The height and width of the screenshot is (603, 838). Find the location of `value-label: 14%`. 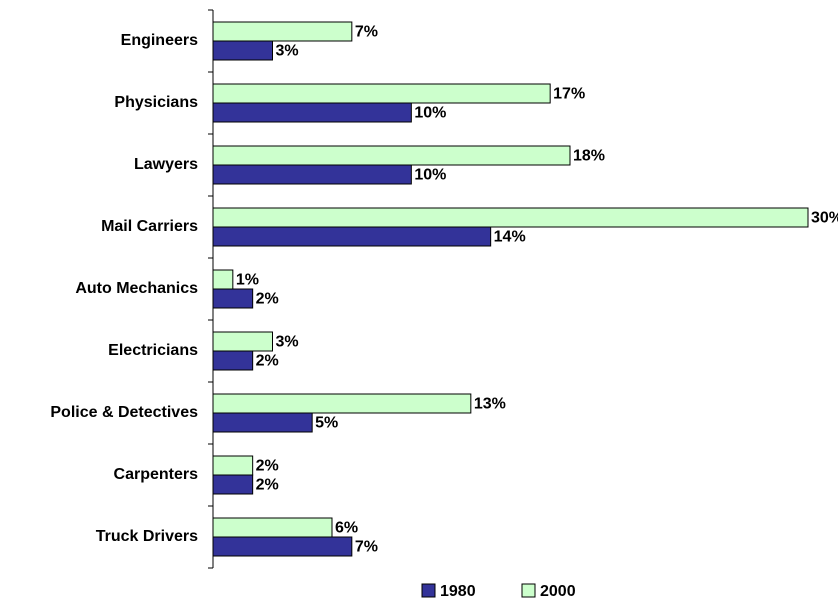

value-label: 14% is located at coordinates (510, 237).